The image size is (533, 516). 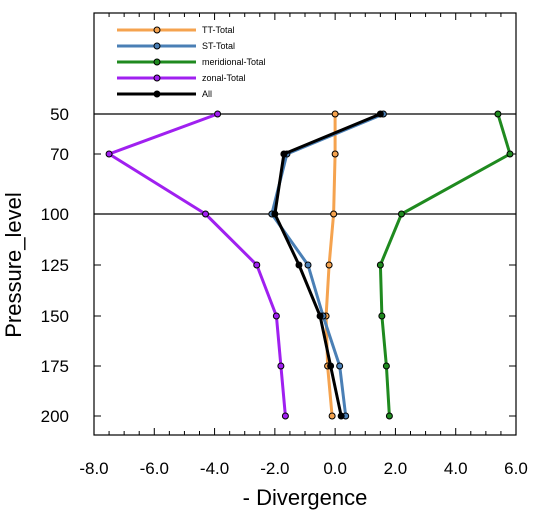 What do you see at coordinates (55, 416) in the screenshot?
I see `y-tick-label: 200` at bounding box center [55, 416].